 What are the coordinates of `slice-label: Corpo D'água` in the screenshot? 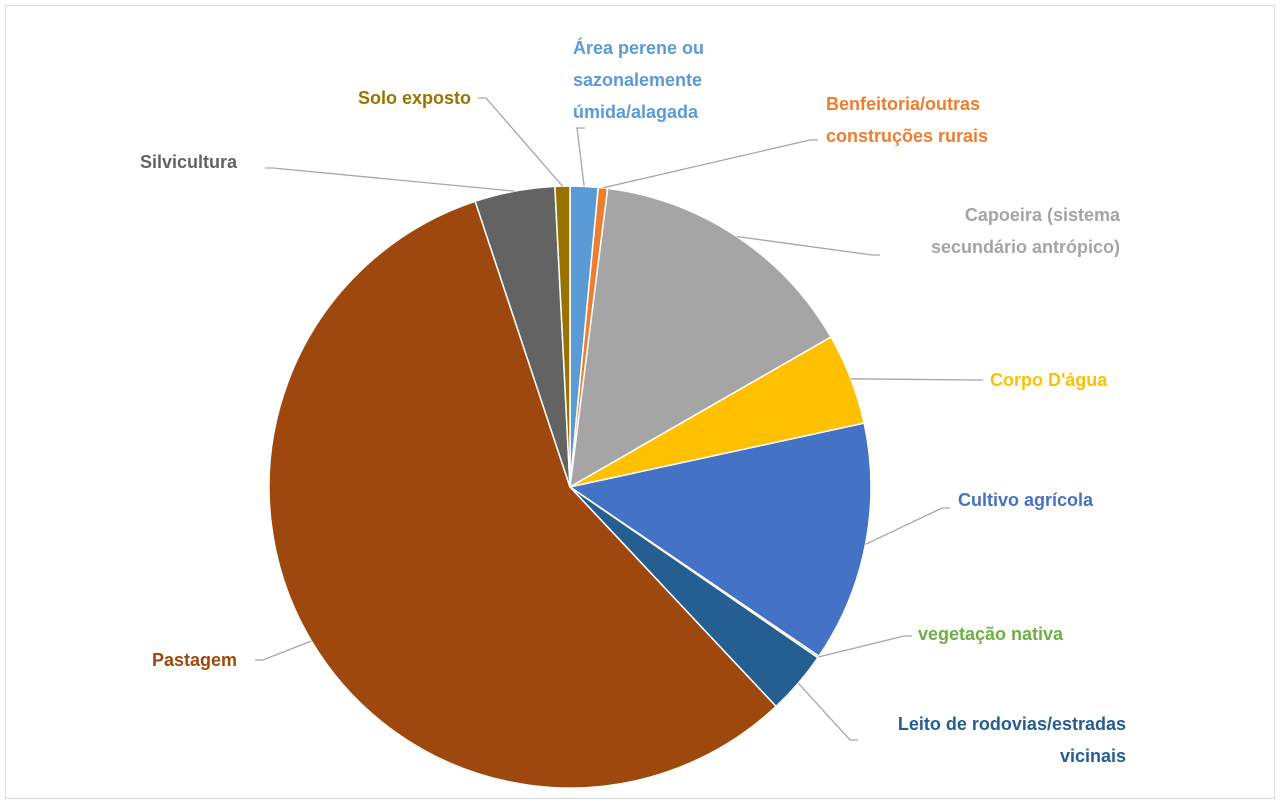 It's located at (1049, 380).